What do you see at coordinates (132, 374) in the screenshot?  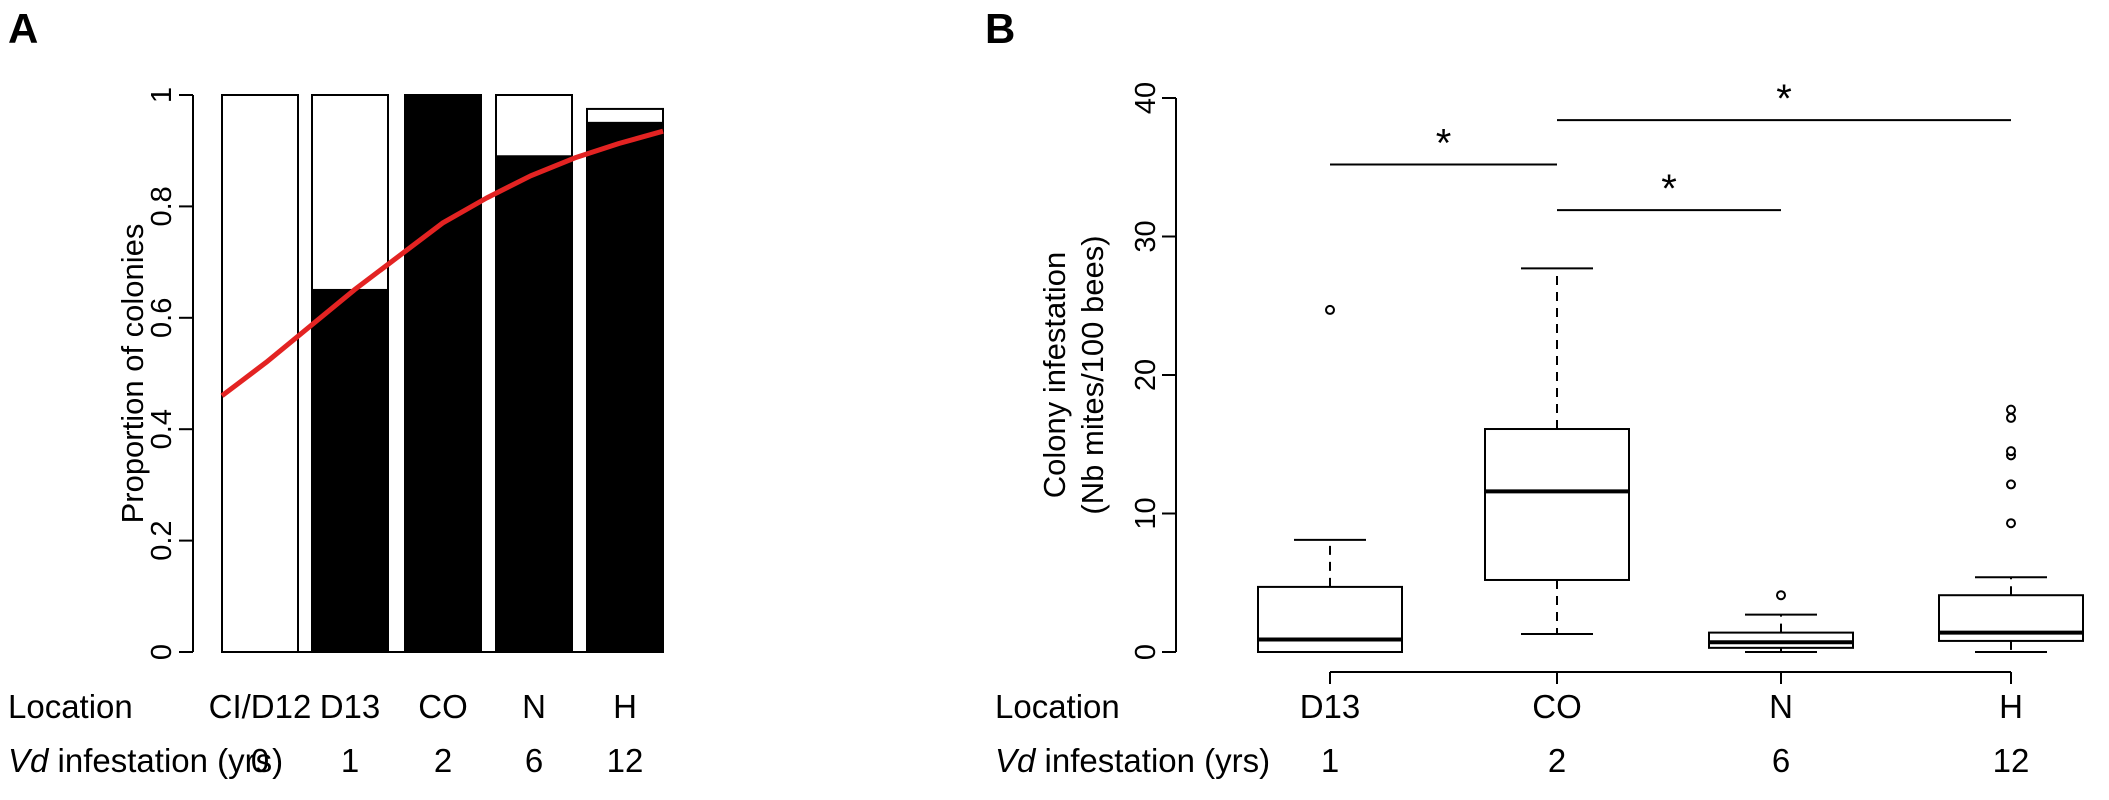 I see `y-axis-title: Proportion of colonies` at bounding box center [132, 374].